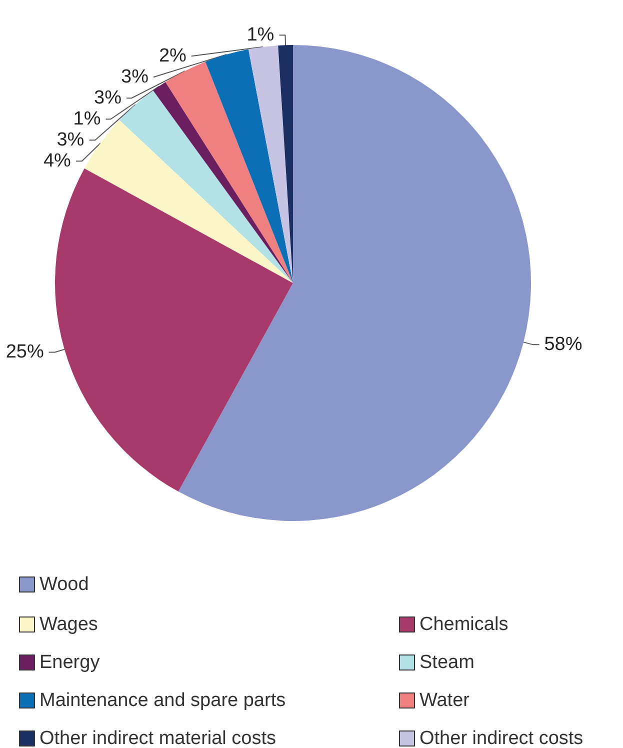 Image resolution: width=623 pixels, height=748 pixels. Describe the element at coordinates (158, 738) in the screenshot. I see `legend-label: Other indirect material costs` at that location.